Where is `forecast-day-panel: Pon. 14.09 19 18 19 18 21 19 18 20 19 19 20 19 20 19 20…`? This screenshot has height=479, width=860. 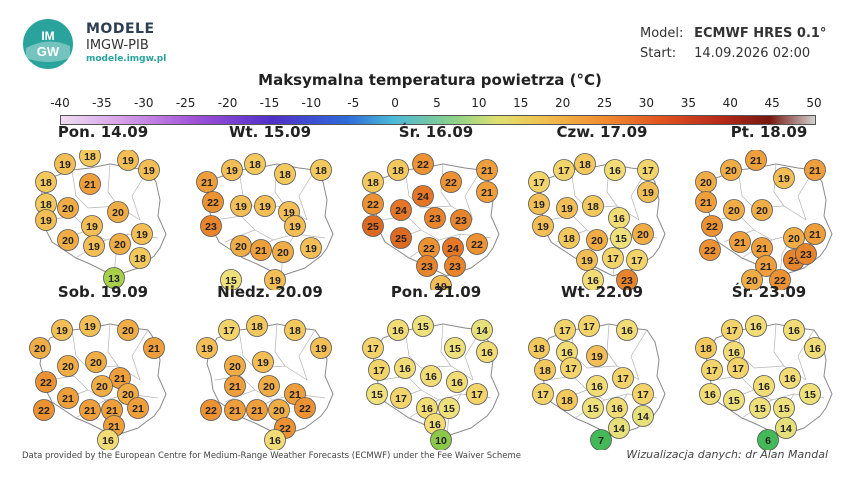
forecast-day-panel: Pon. 14.09 19 18 19 18 21 19 18 20 19 19 20 19 20 19 20… is located at coordinates (103, 206).